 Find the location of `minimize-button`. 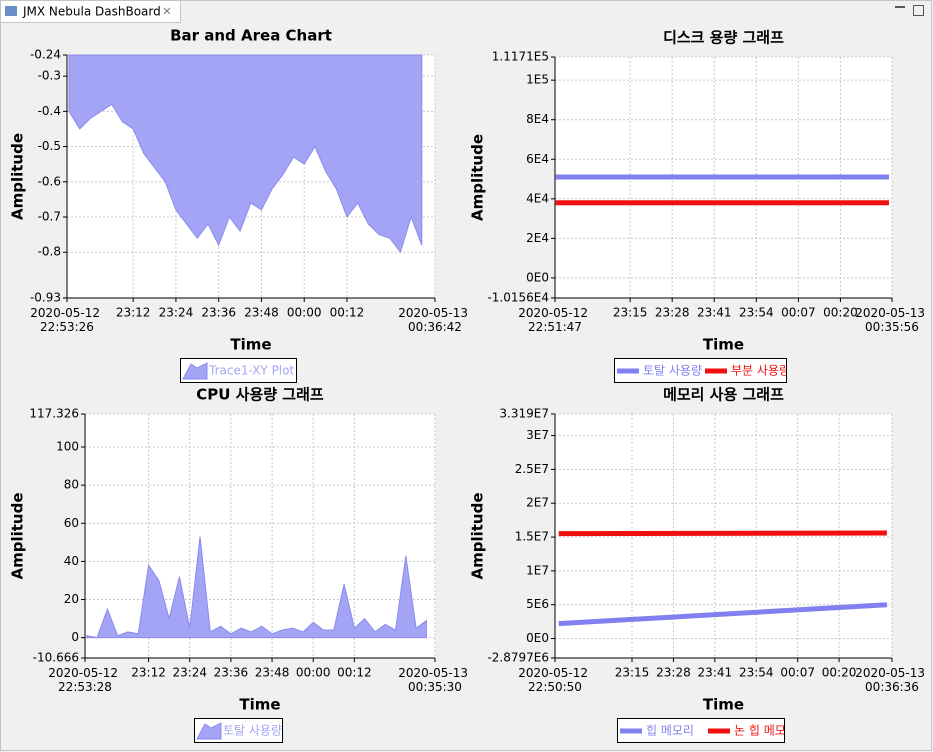

minimize-button is located at coordinates (900, 7).